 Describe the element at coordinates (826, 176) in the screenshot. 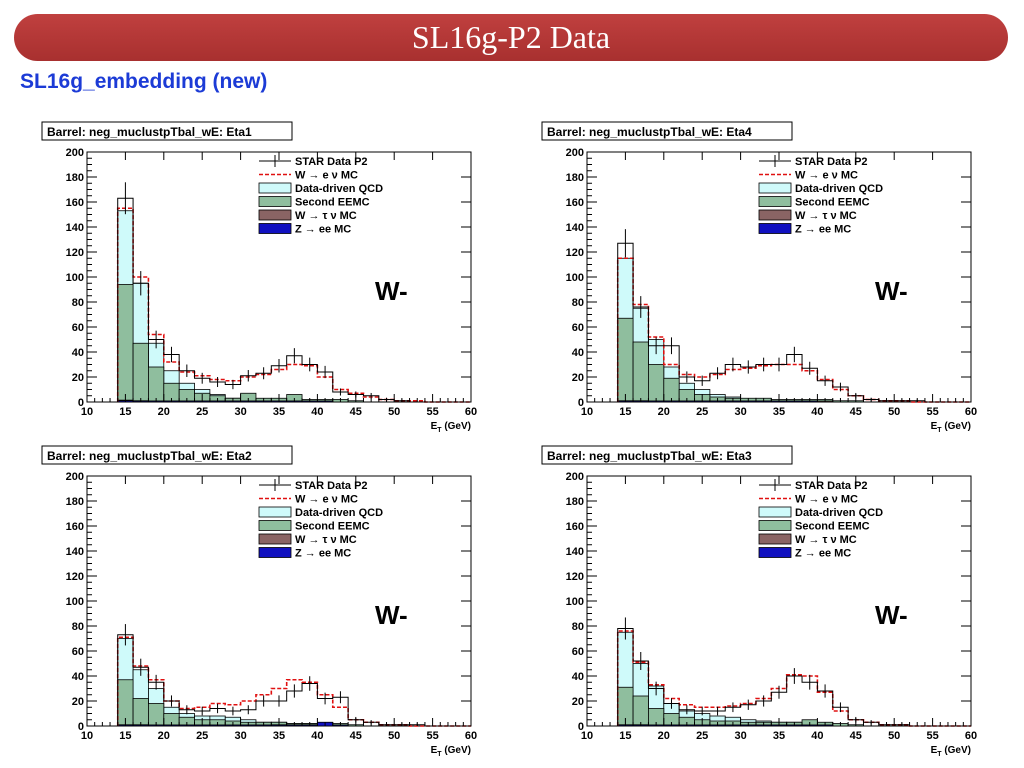

I see `legend-w_enu-label: W → e ν MC` at that location.